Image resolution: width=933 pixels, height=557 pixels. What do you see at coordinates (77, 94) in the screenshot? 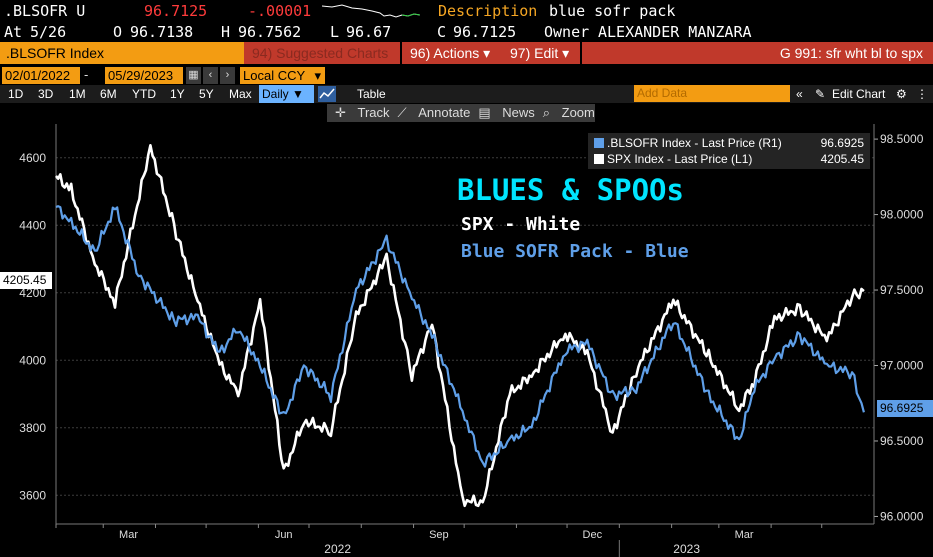
I see `period-1m: 1M` at bounding box center [77, 94].